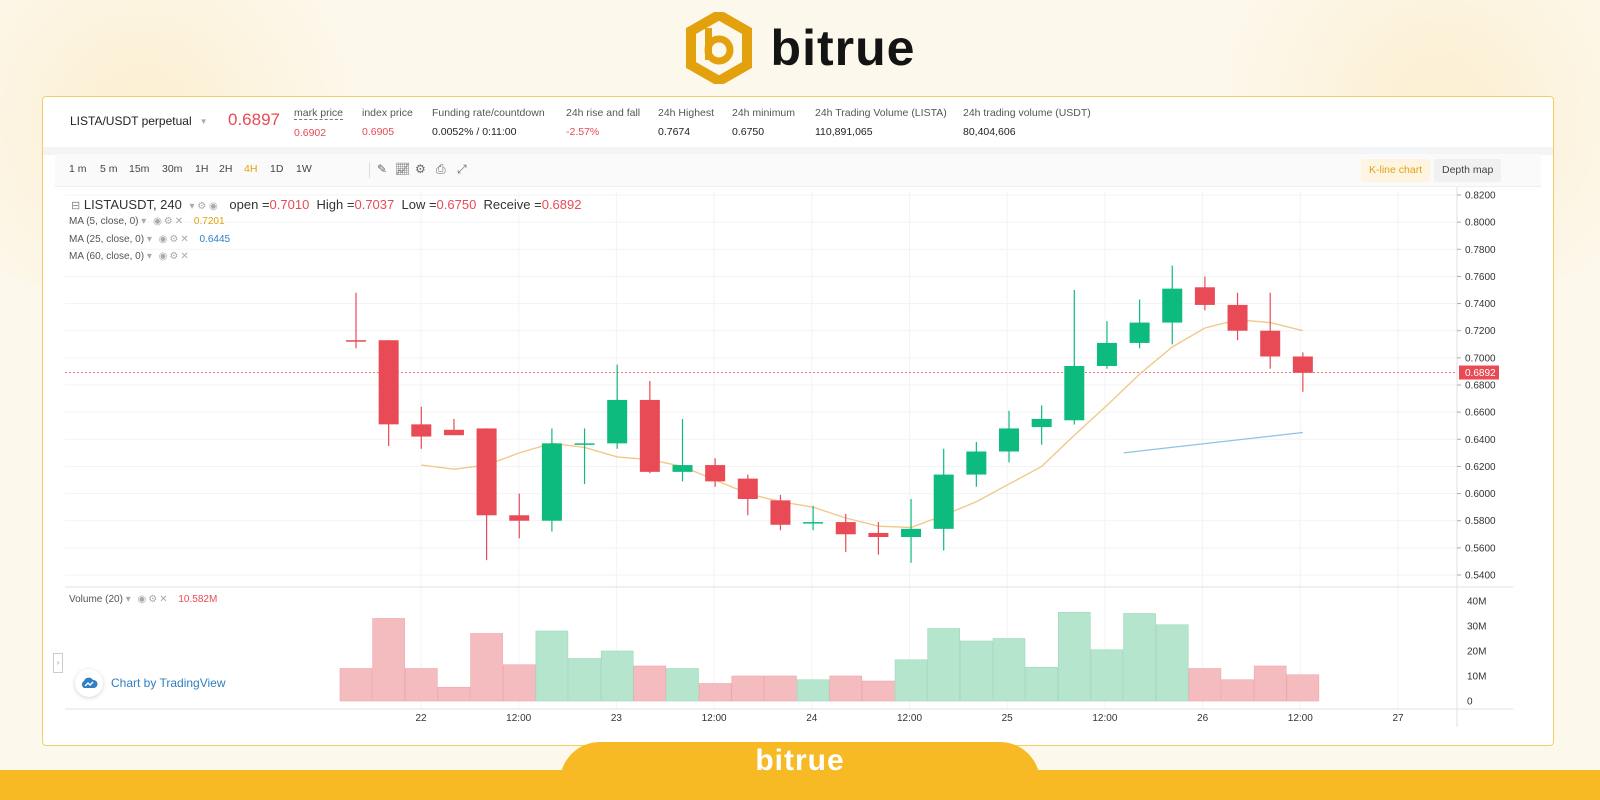 This screenshot has height=800, width=1600. Describe the element at coordinates (800, 760) in the screenshot. I see `footer-brand-name: bitrue` at that location.